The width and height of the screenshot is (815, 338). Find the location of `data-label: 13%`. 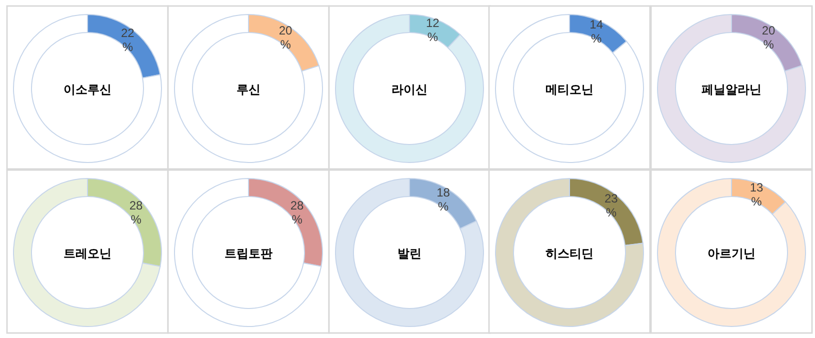

data-label: 13% is located at coordinates (757, 194).